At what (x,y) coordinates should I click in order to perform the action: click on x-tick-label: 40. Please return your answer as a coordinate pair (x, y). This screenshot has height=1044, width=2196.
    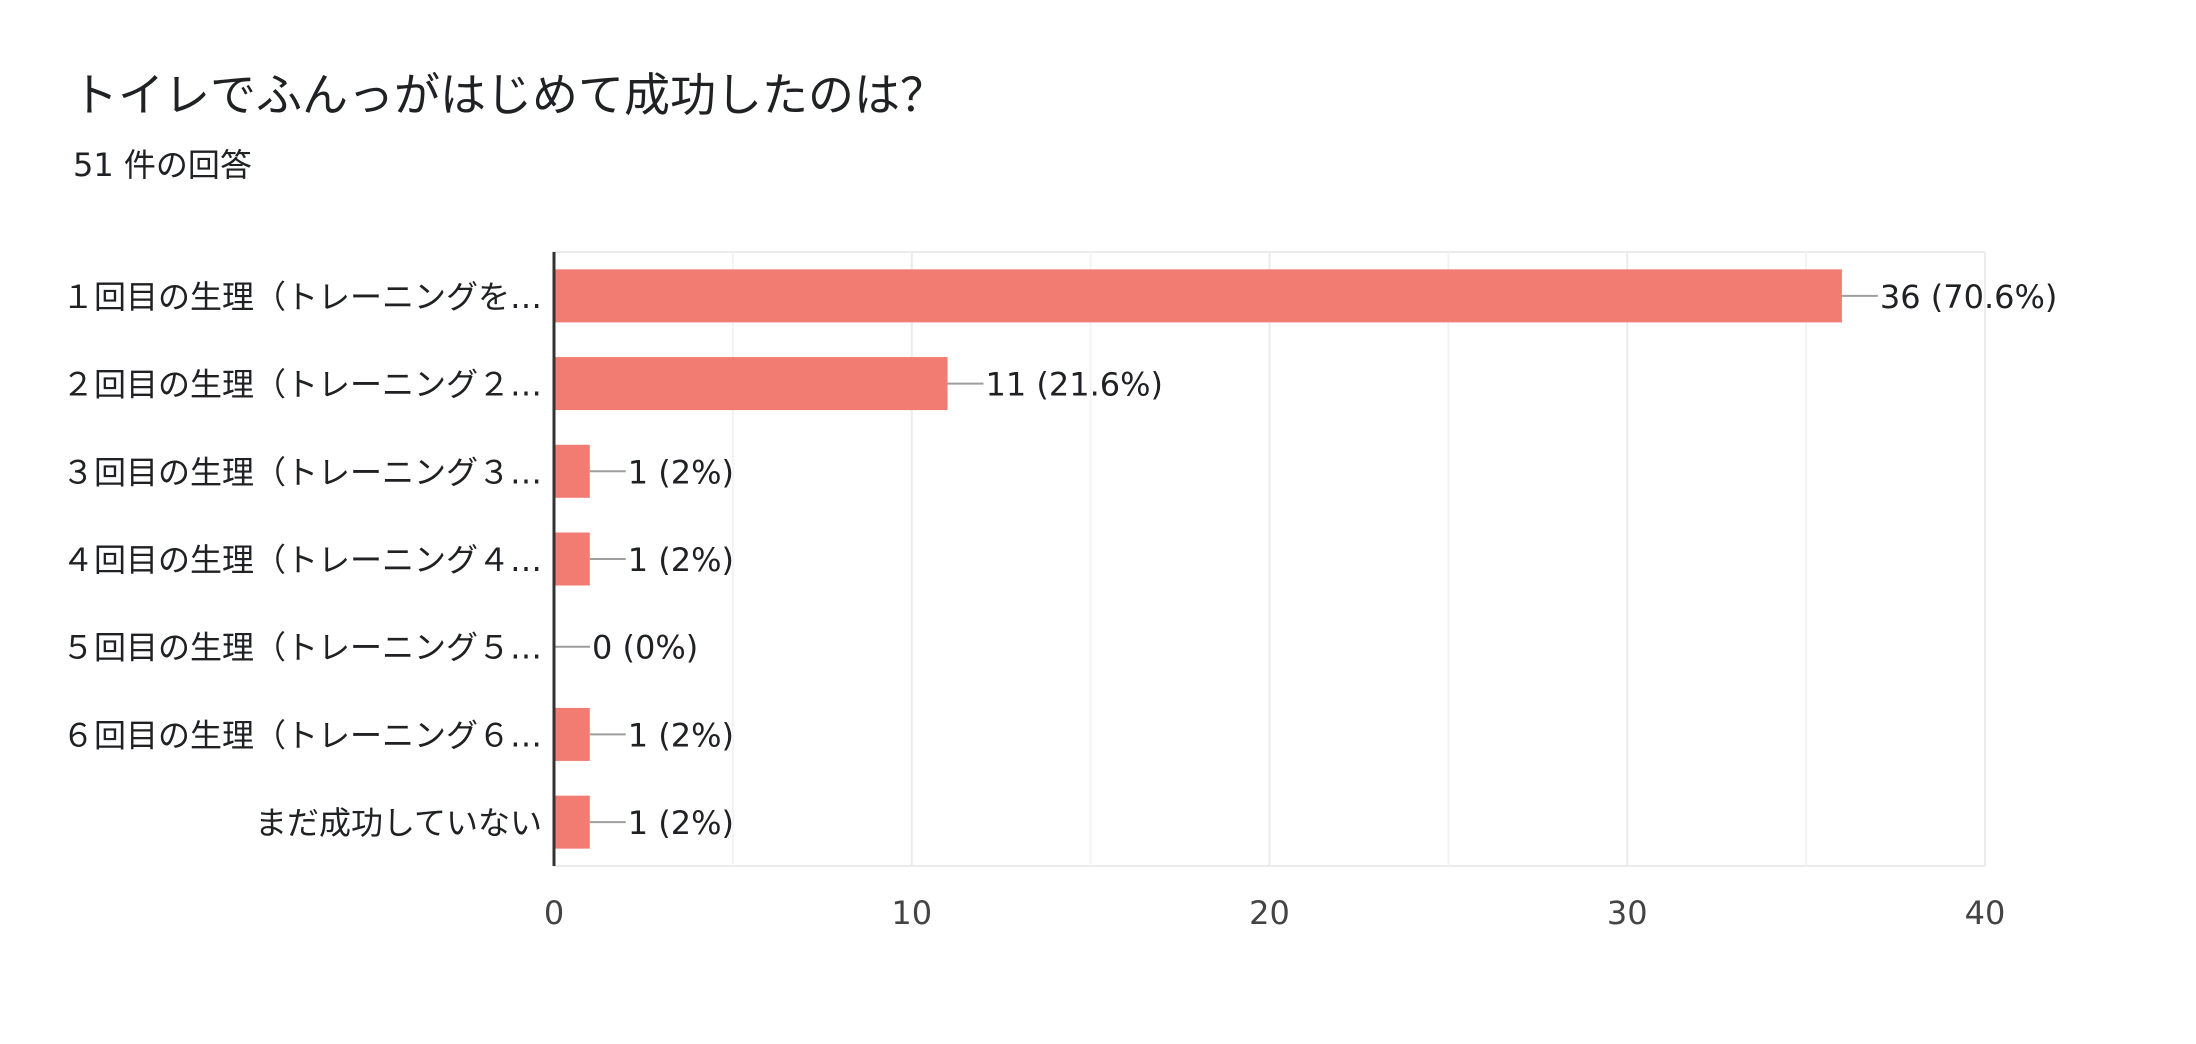
    Looking at the image, I should click on (1985, 913).